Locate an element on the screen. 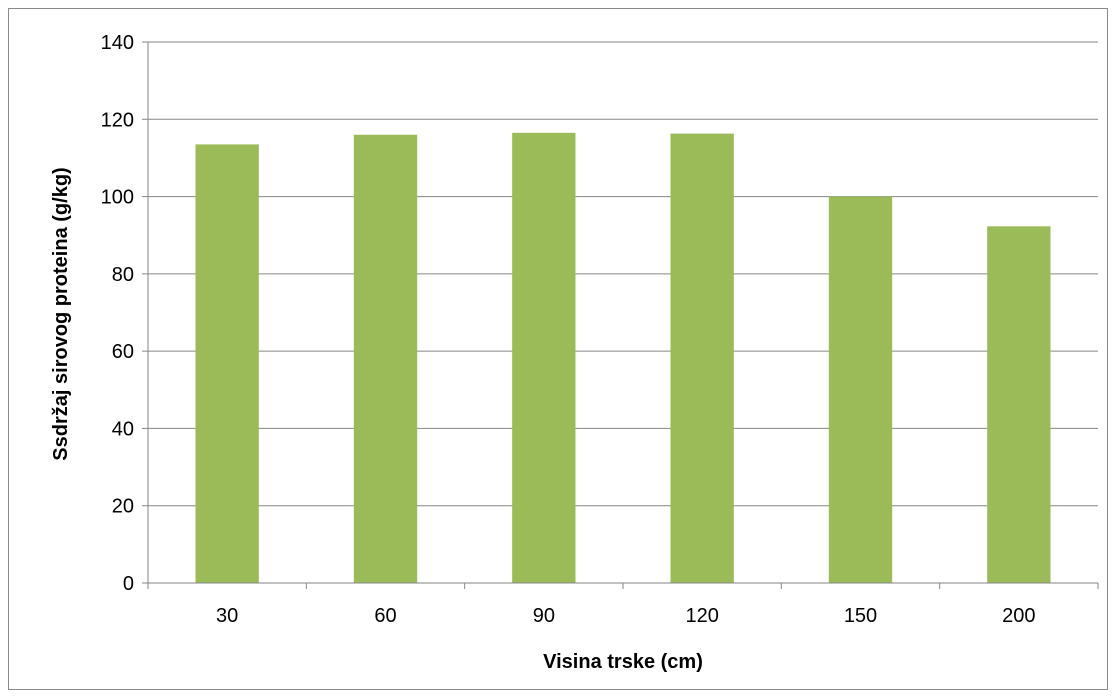 Image resolution: width=1117 pixels, height=698 pixels. x-tick-labels: 30 60 90 120 150 200 is located at coordinates (625, 616).